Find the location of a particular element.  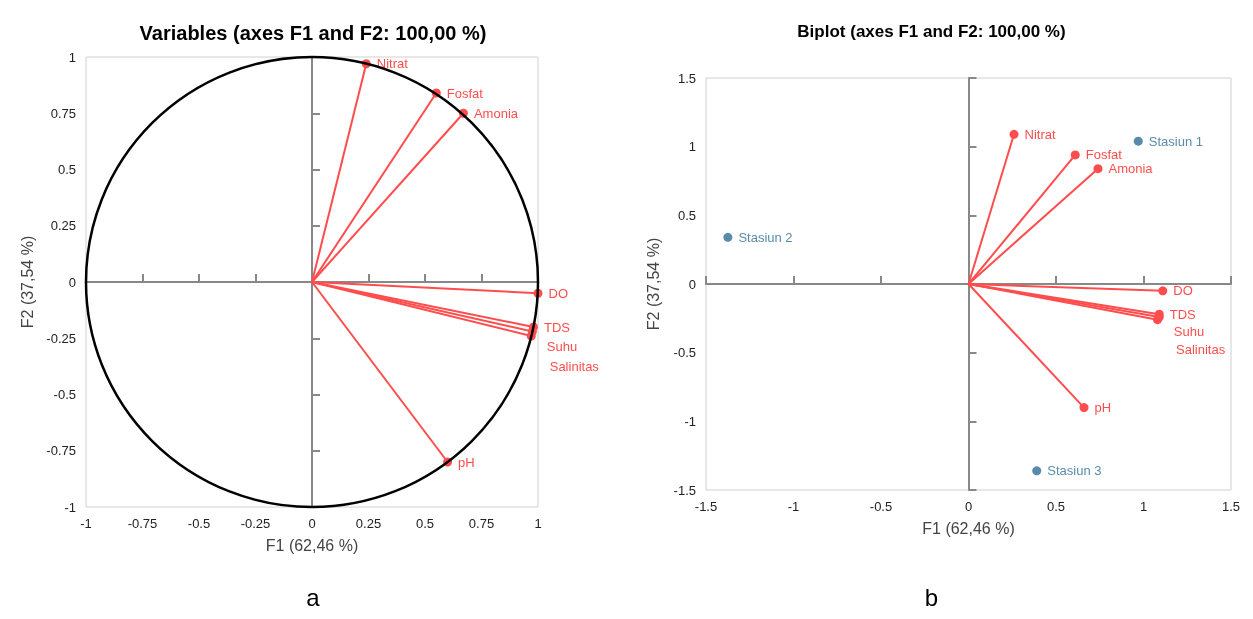

series-label: Stasiun 3 is located at coordinates (1074, 471).